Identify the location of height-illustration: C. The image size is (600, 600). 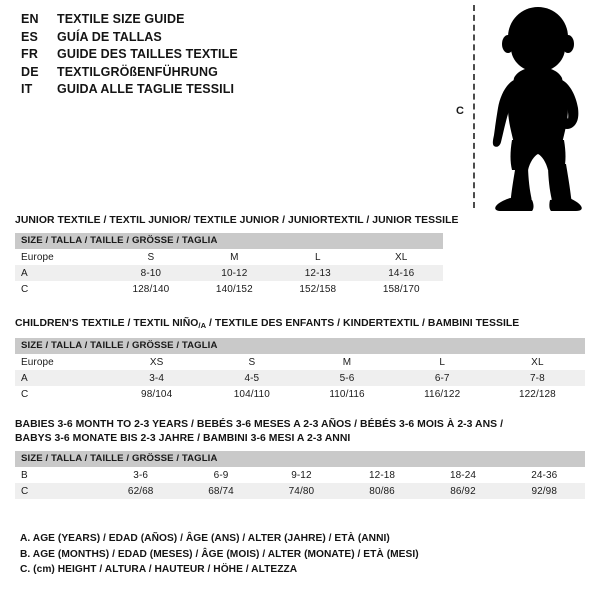
(520, 107).